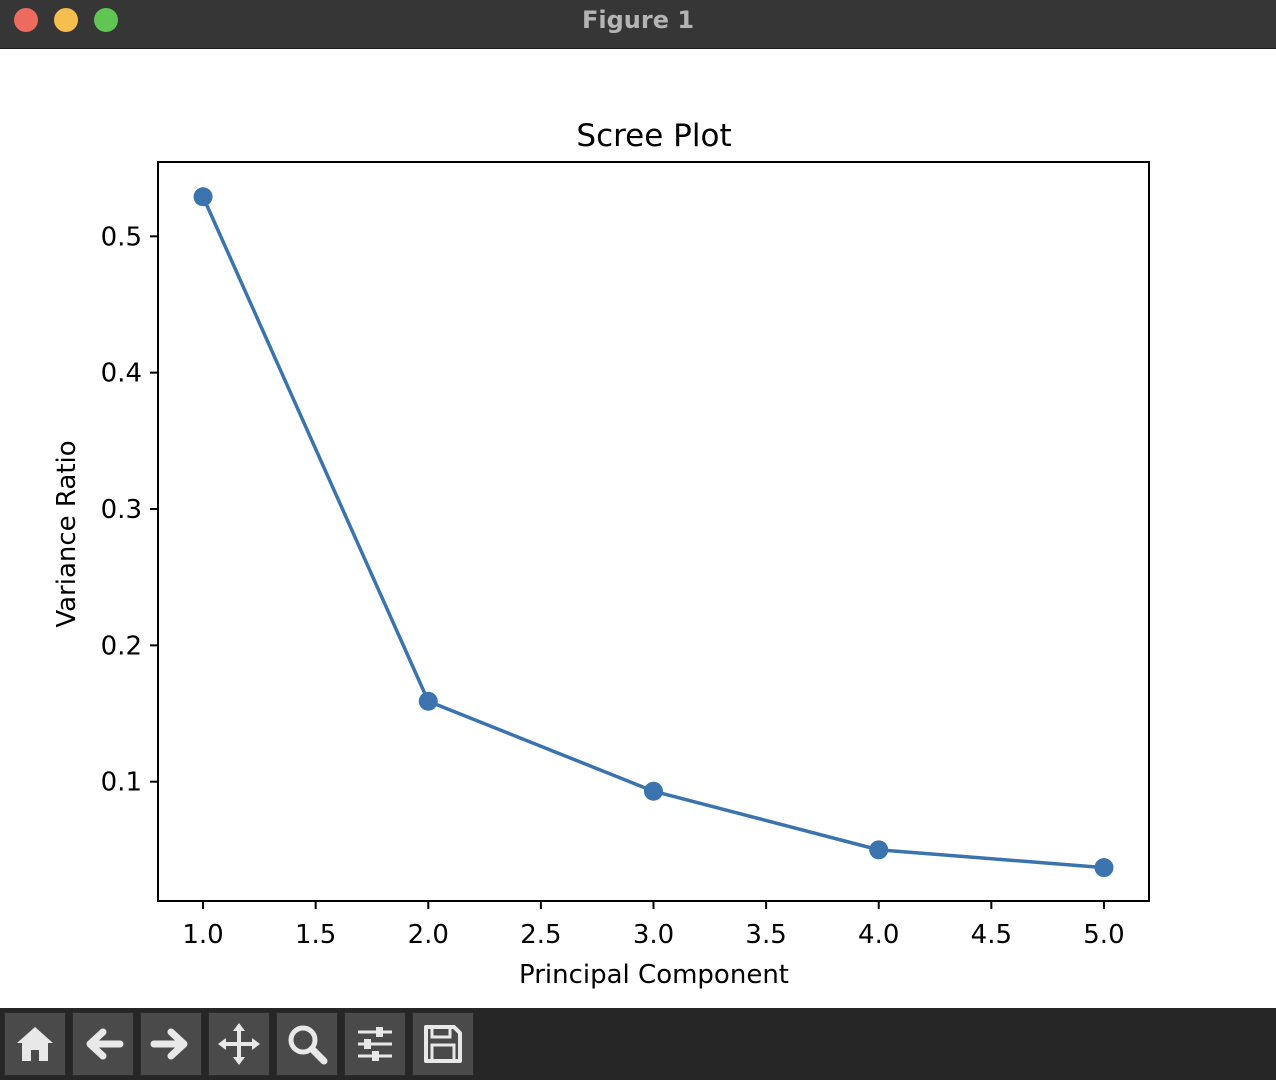 The width and height of the screenshot is (1276, 1080). Describe the element at coordinates (121, 237) in the screenshot. I see `y-tick-label: 0.5` at that location.